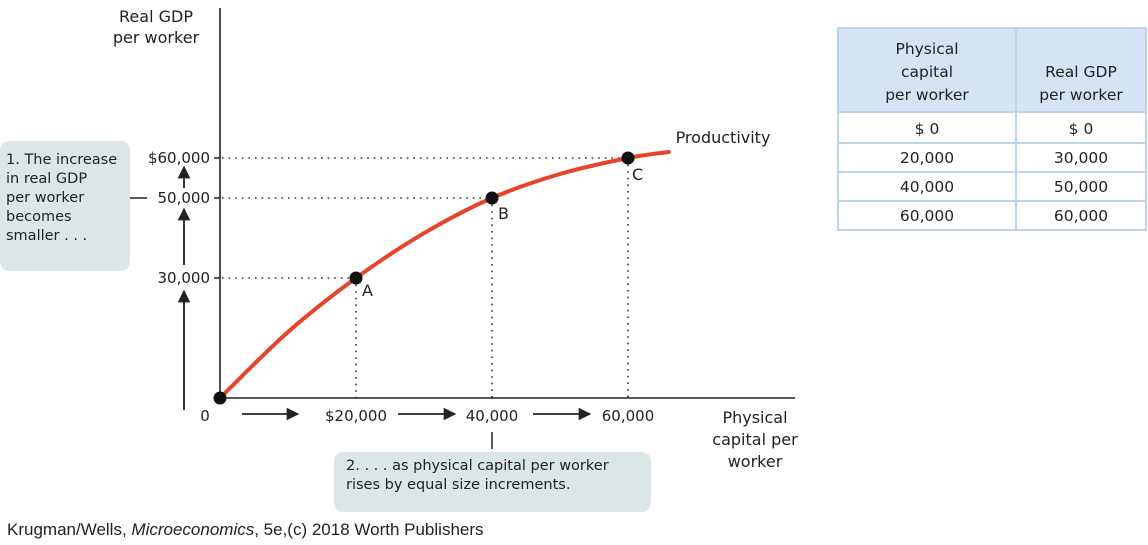 This screenshot has width=1148, height=545. I want to click on x-axis-title-line: worker, so click(755, 461).